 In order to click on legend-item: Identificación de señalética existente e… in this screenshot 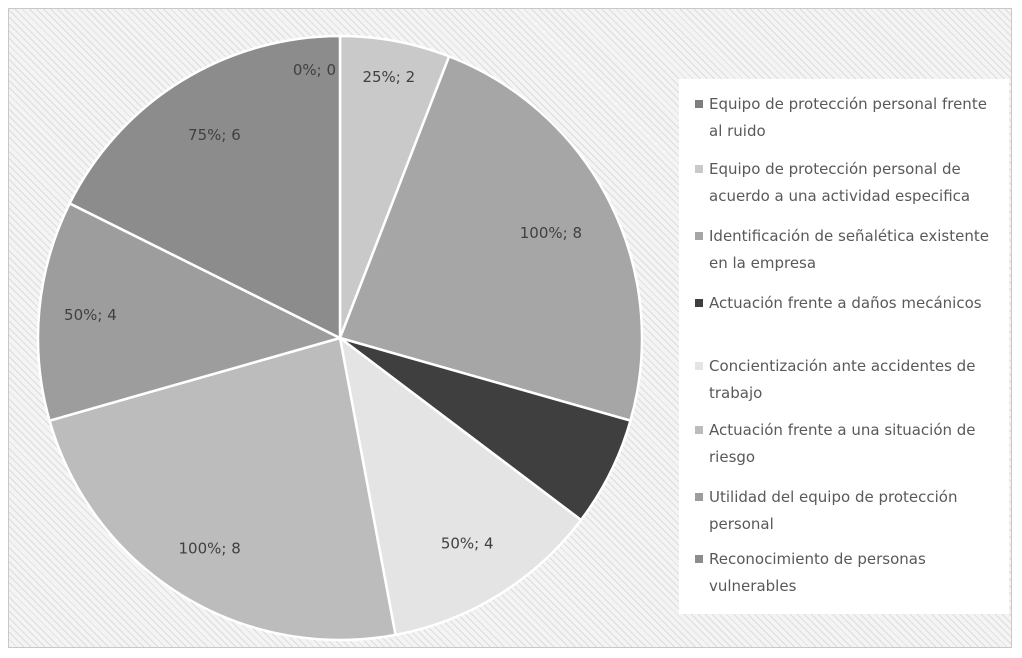, I will do `click(850, 250)`.